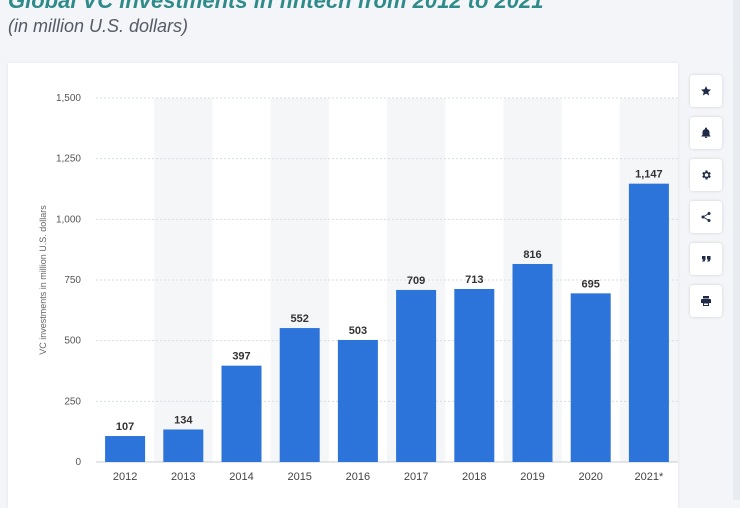  Describe the element at coordinates (68, 219) in the screenshot. I see `y-tick-label: 1,000` at that location.